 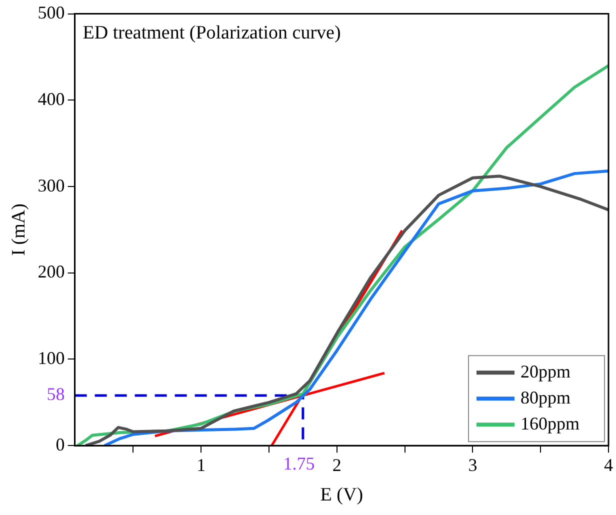 I want to click on y-tick-label: 500, so click(x=51, y=12).